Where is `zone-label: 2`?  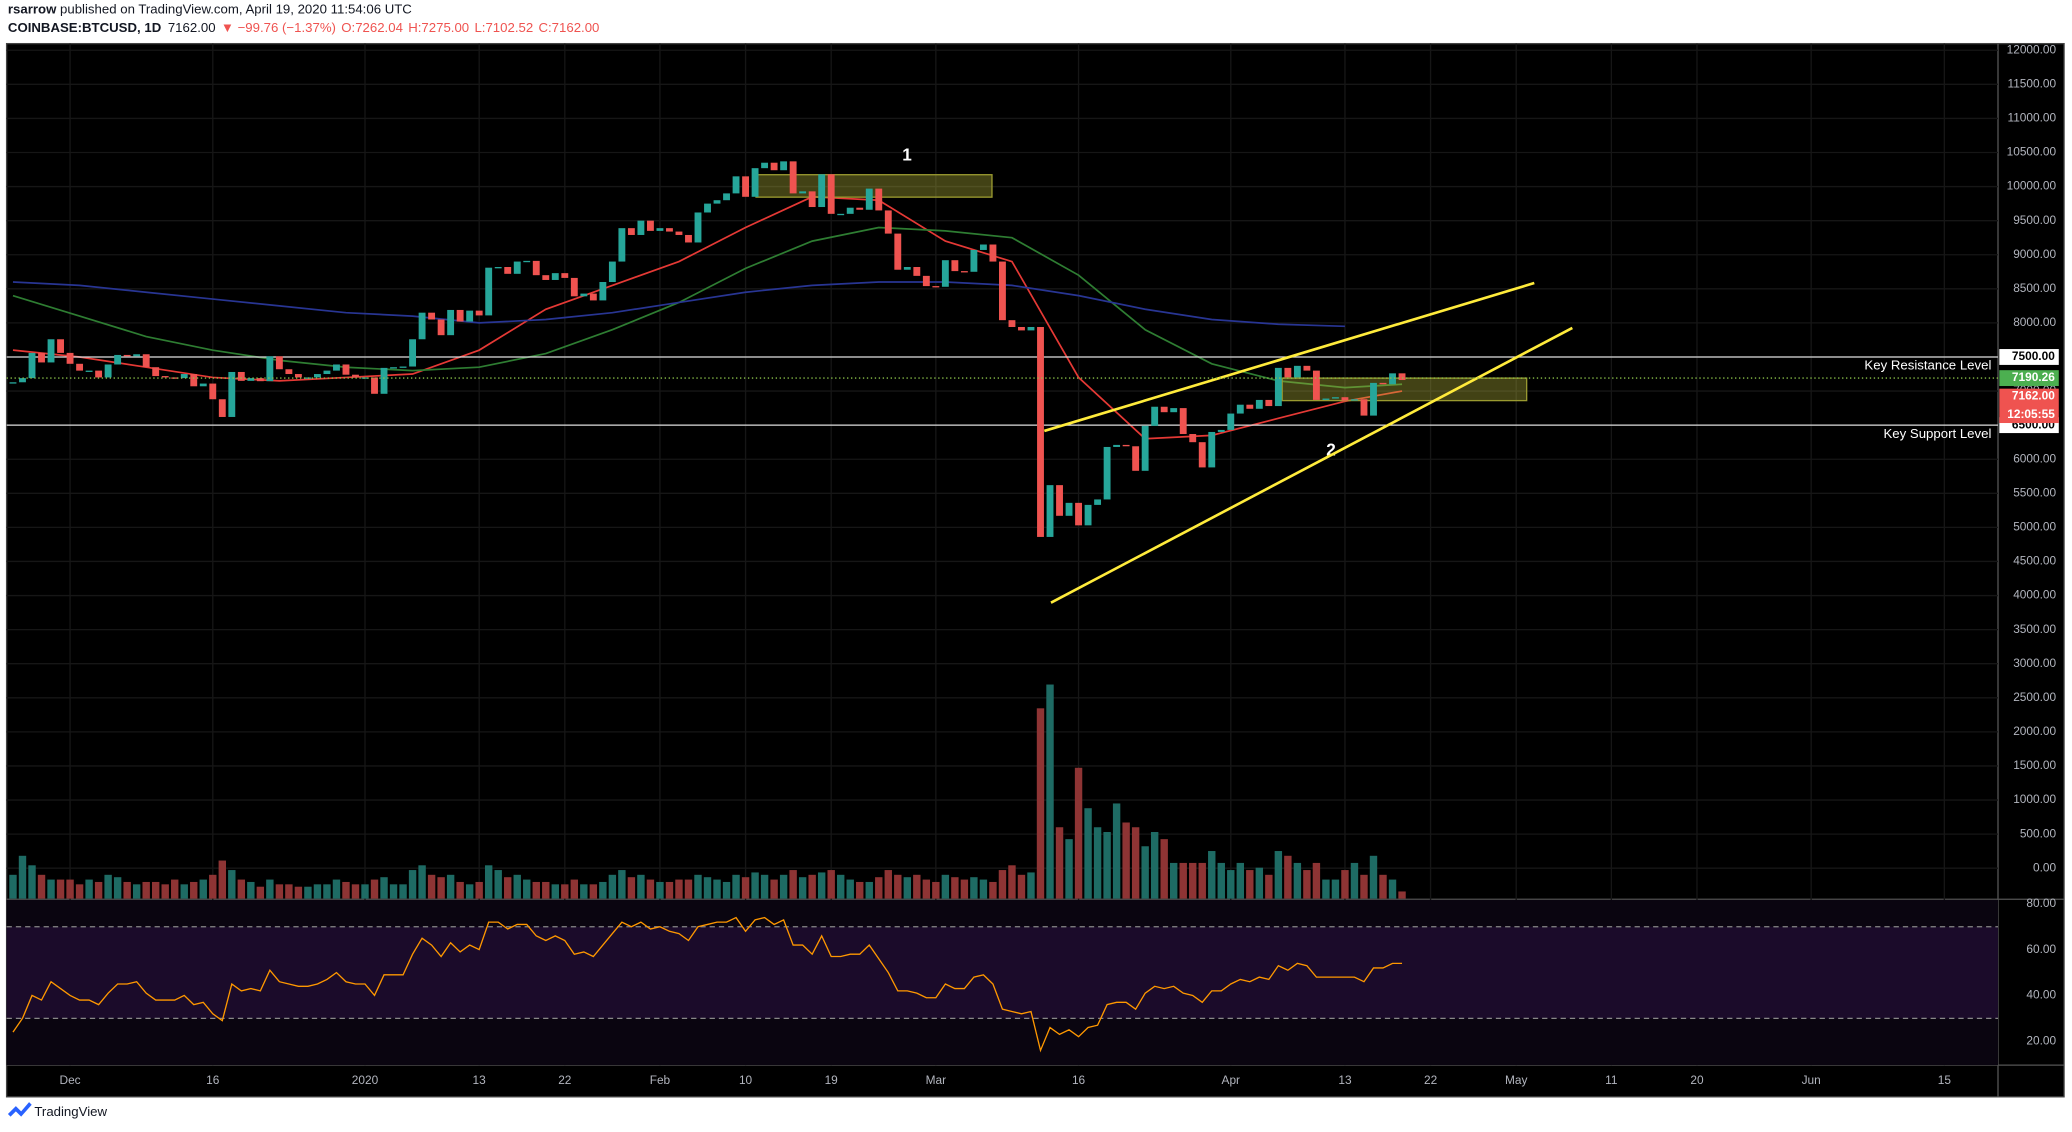
zone-label: 2 is located at coordinates (1331, 449).